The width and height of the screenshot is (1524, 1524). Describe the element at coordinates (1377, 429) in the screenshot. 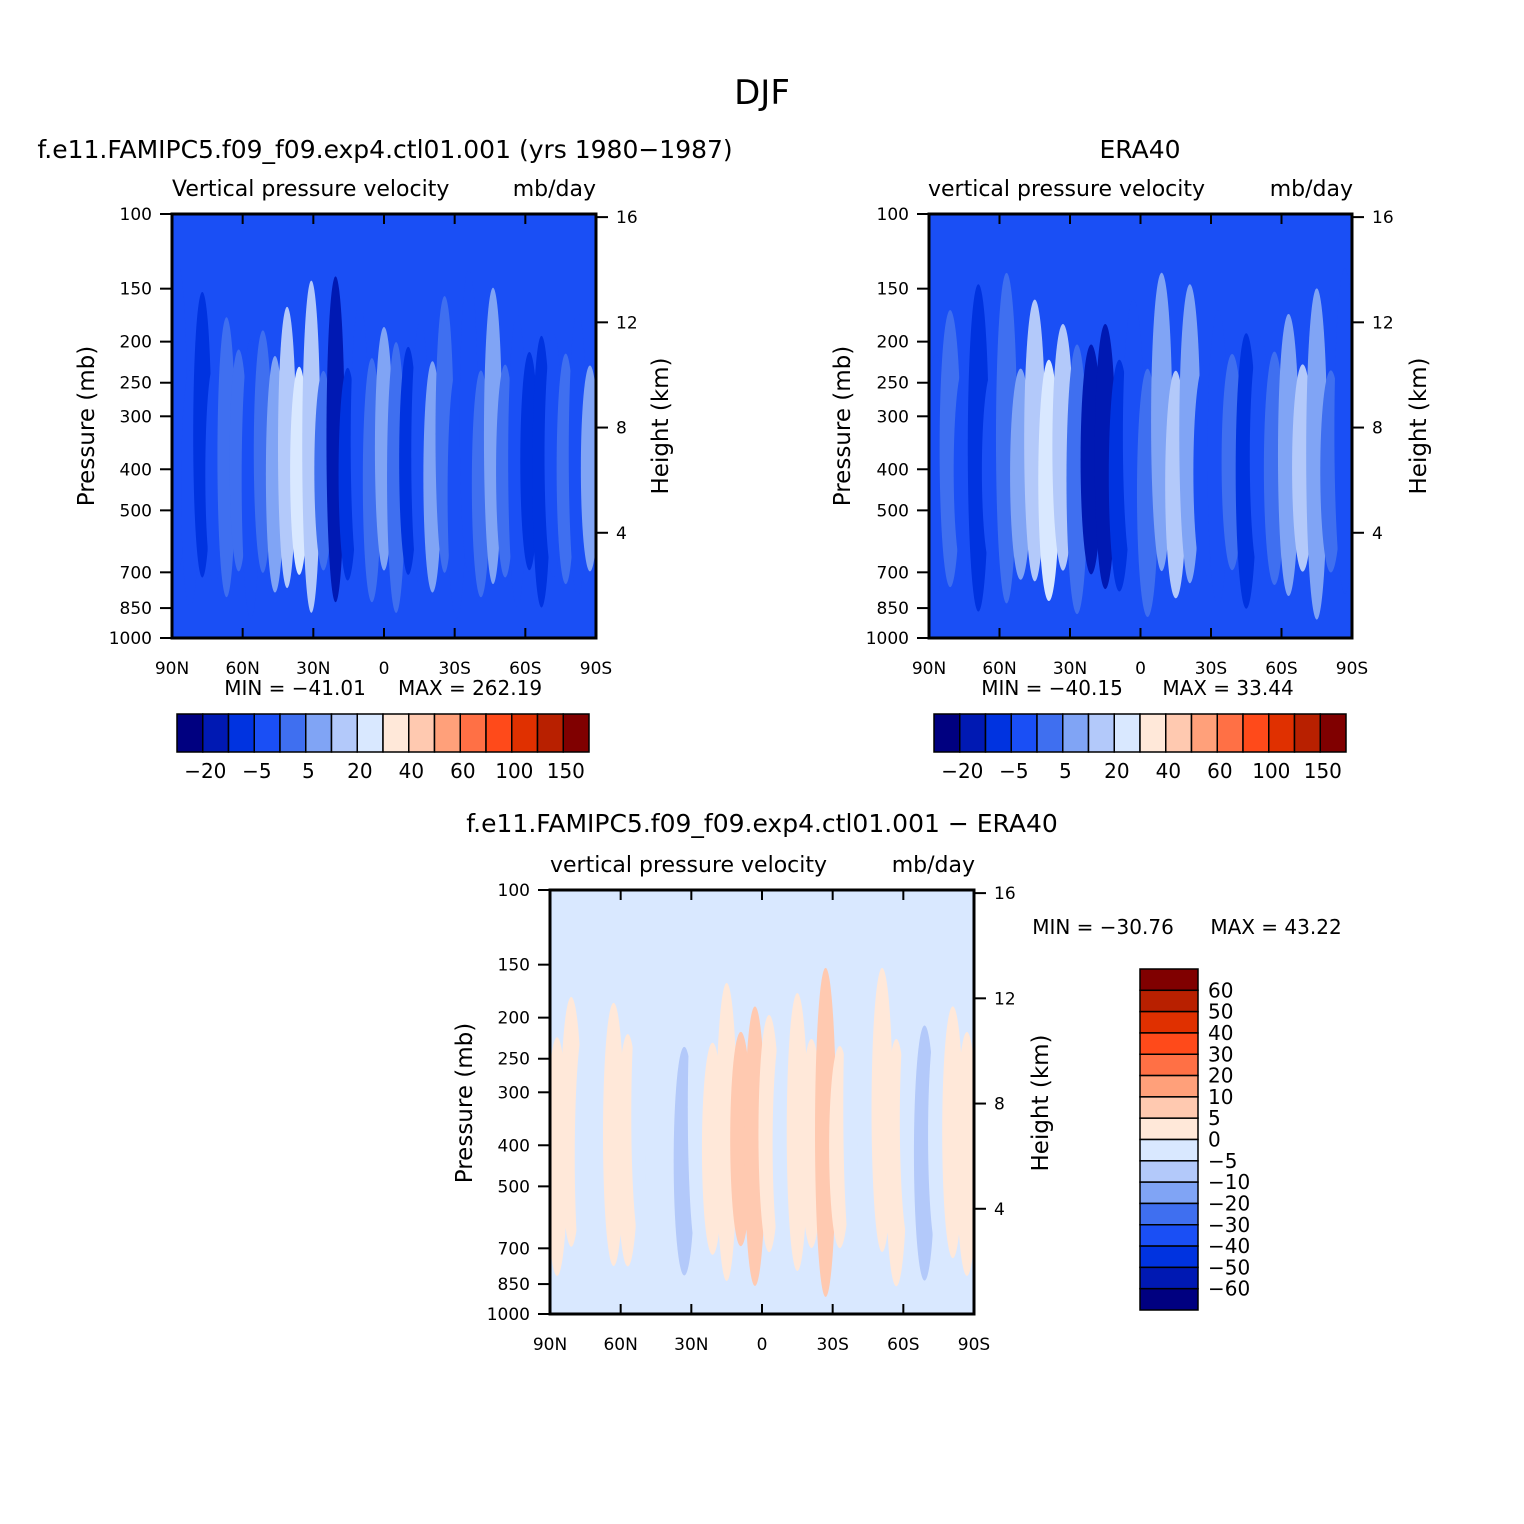

I see `era40-ytick-right-label: 8` at that location.